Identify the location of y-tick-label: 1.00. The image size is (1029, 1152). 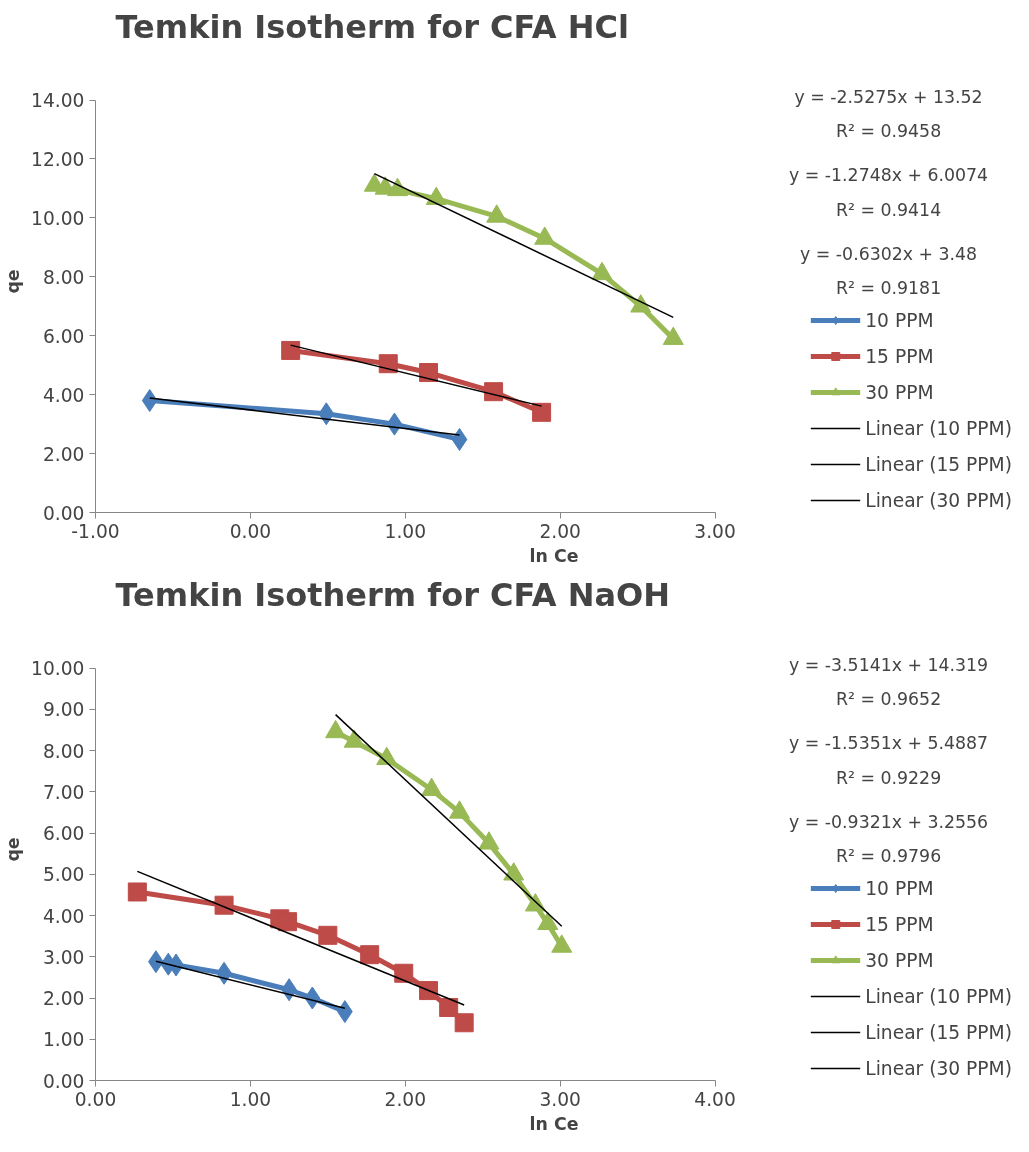
(63, 1040).